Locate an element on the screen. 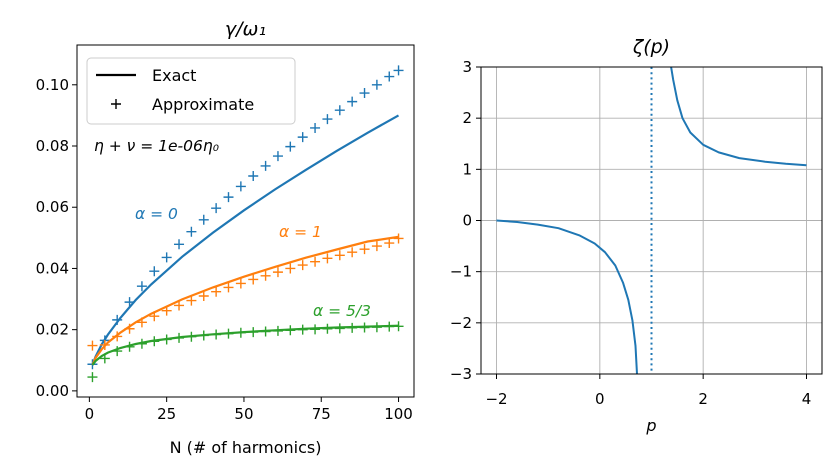 This screenshot has height=474, width=835. x-tick-label: 50 is located at coordinates (243, 414).